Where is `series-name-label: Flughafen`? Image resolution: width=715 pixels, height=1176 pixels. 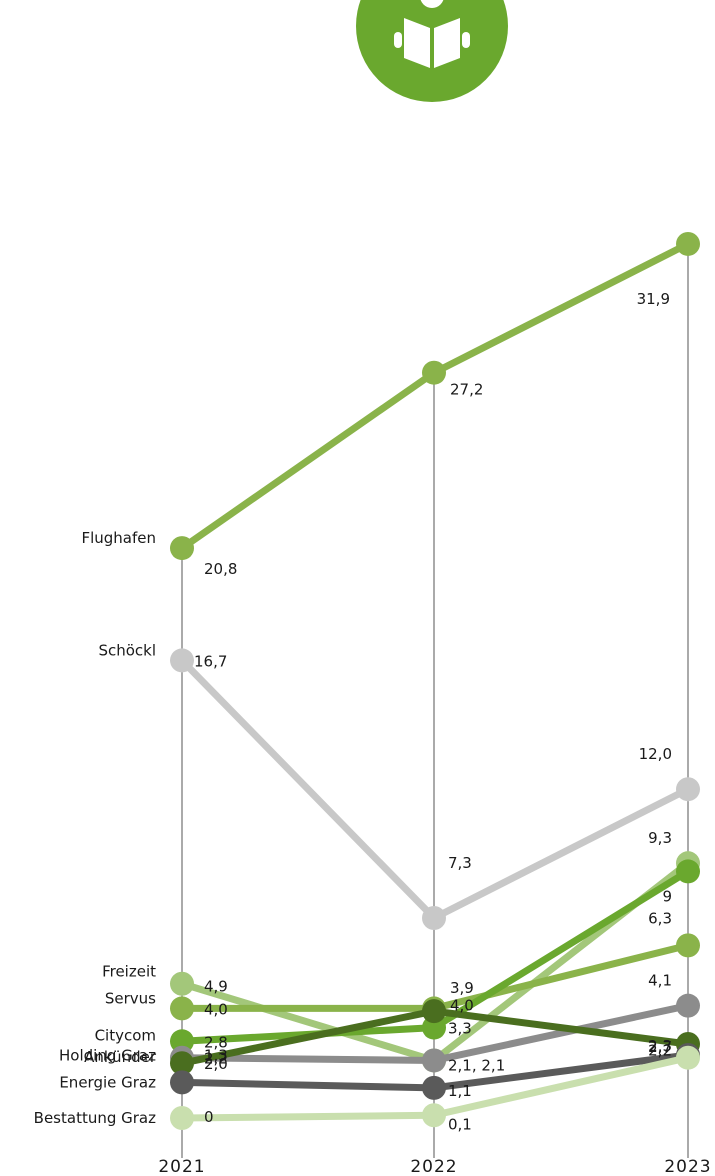 series-name-label: Flughafen is located at coordinates (118, 538).